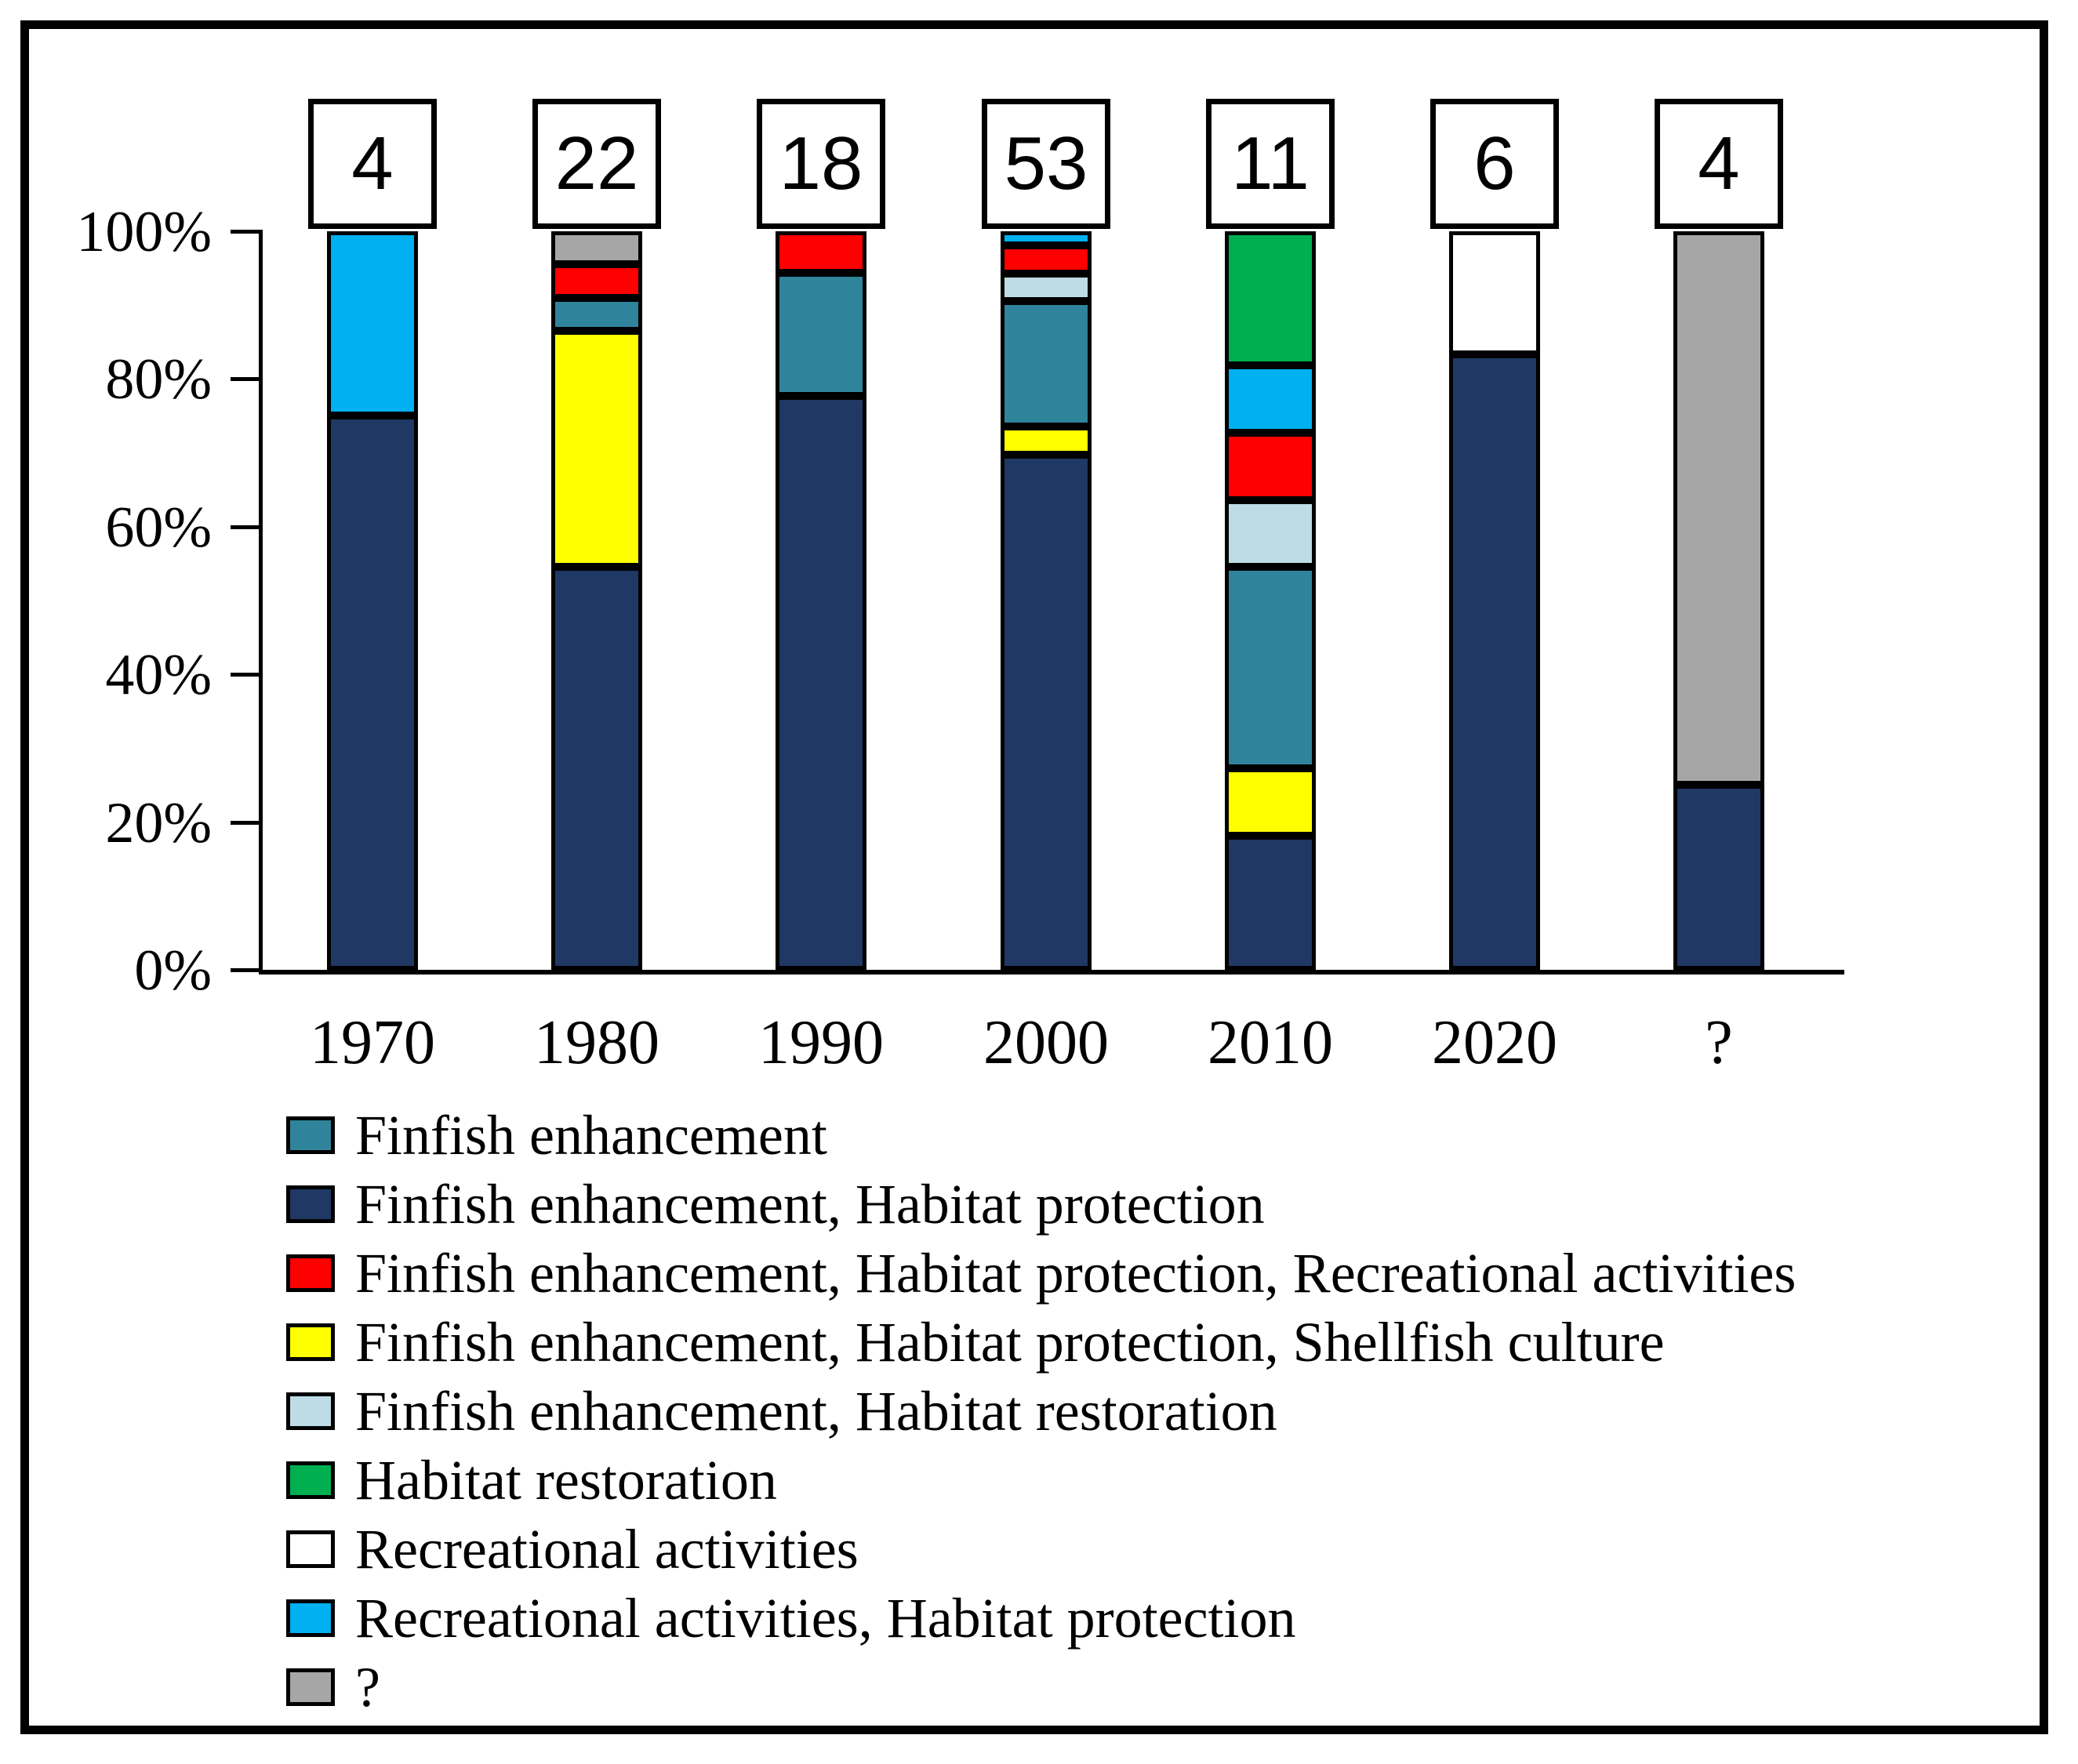  What do you see at coordinates (1719, 1042) in the screenshot?
I see `x-axis-label: ?` at bounding box center [1719, 1042].